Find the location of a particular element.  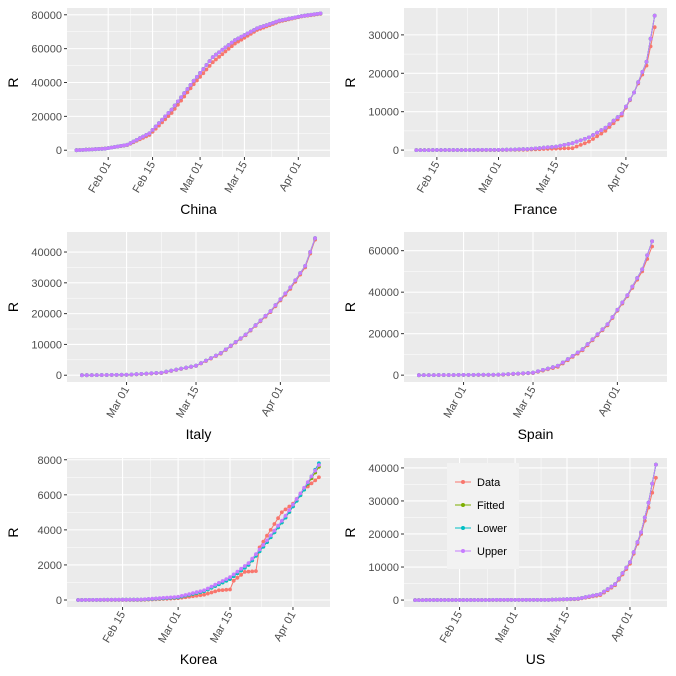

y-tick-label: 80000 is located at coordinates (46, 16).